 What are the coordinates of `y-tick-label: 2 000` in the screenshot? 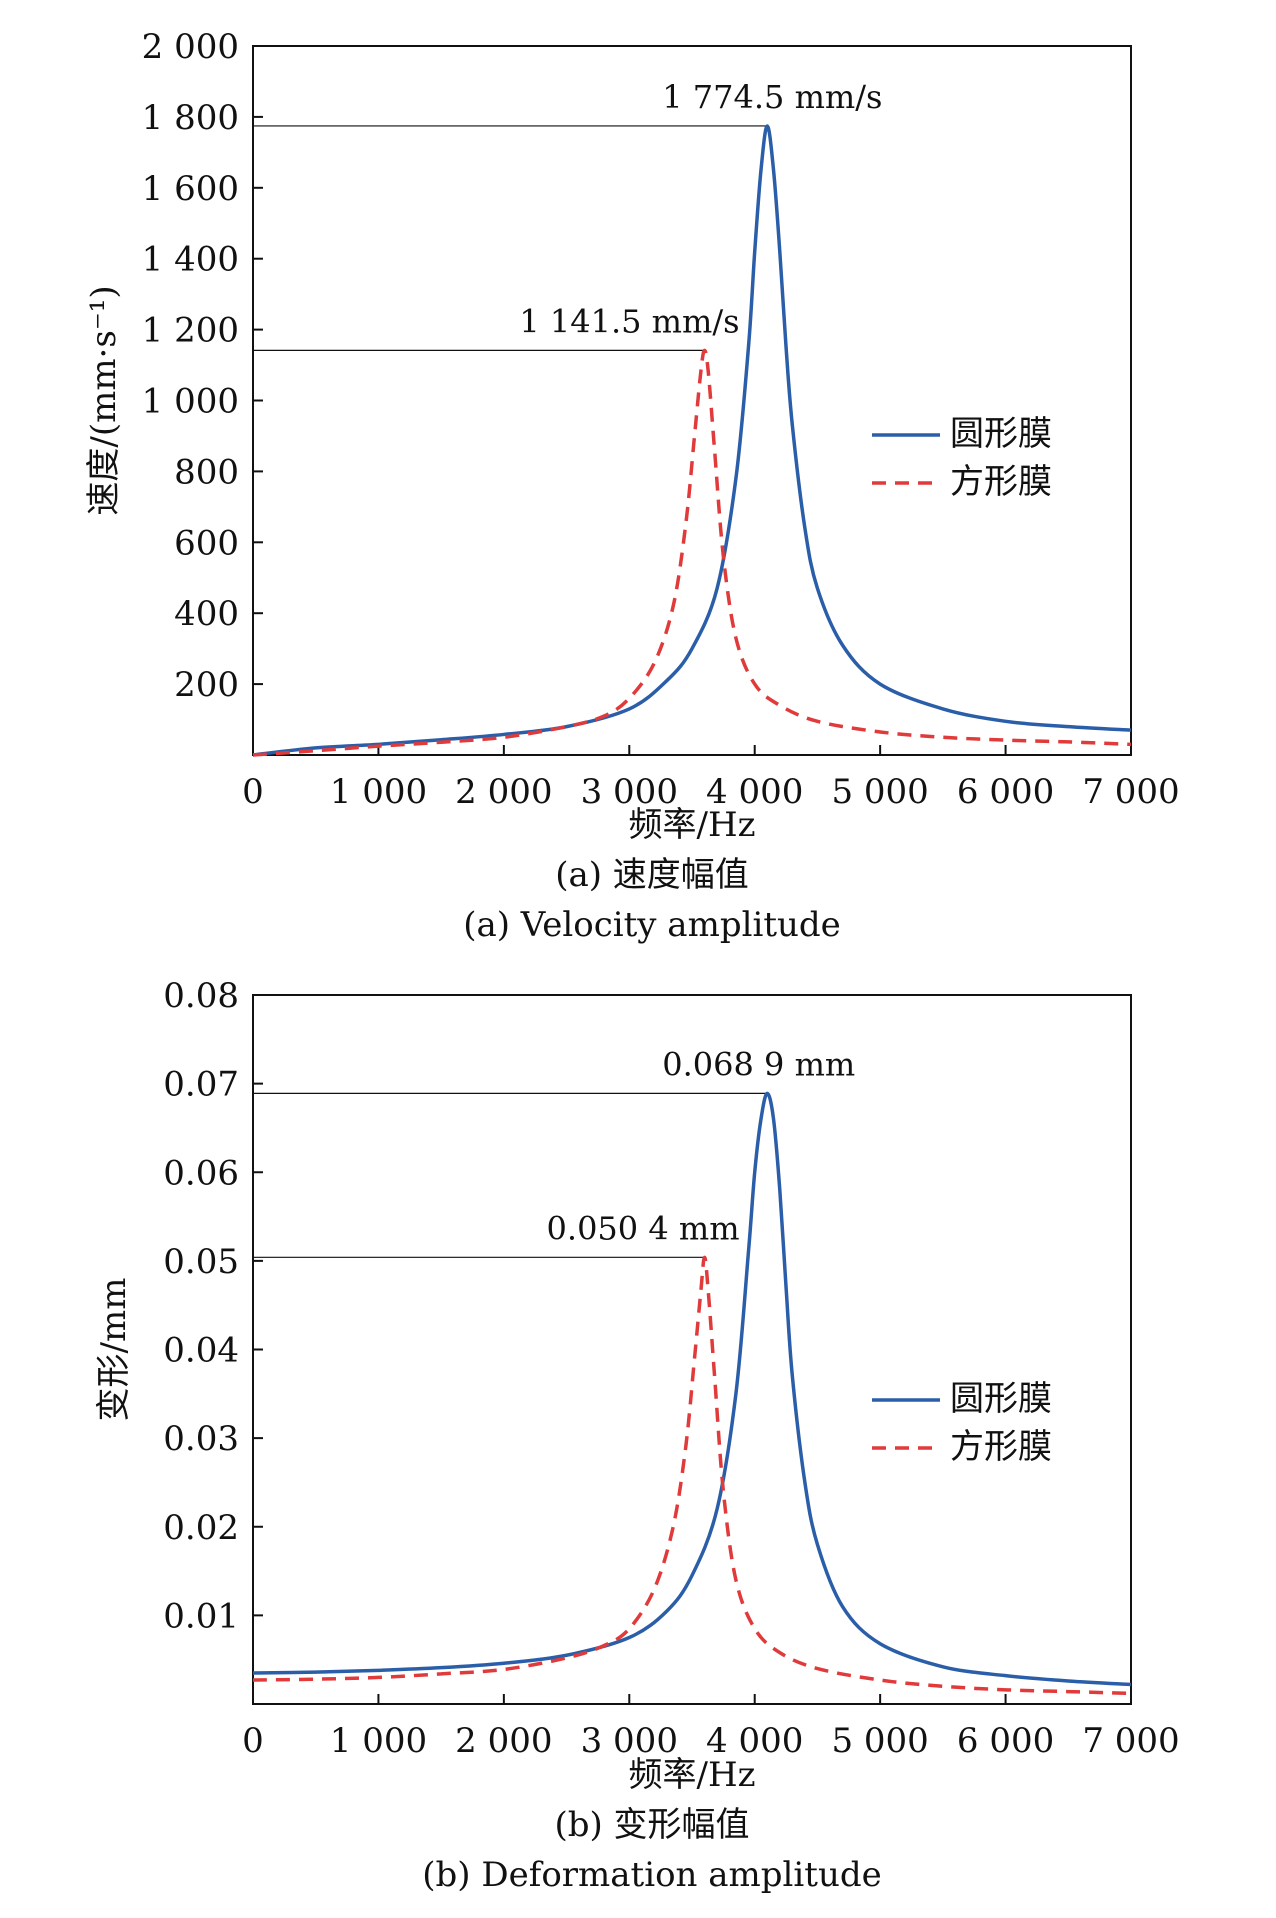 It's located at (190, 47).